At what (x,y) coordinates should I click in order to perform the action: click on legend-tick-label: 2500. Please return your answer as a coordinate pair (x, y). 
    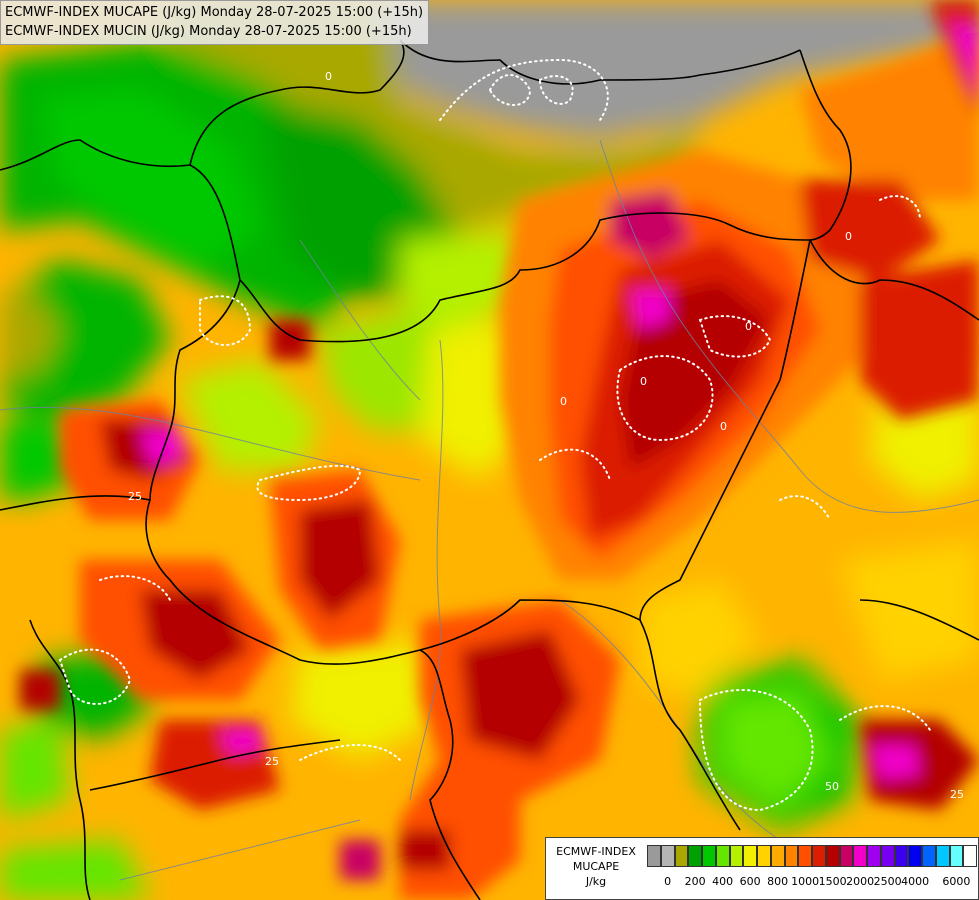
    Looking at the image, I should click on (887, 881).